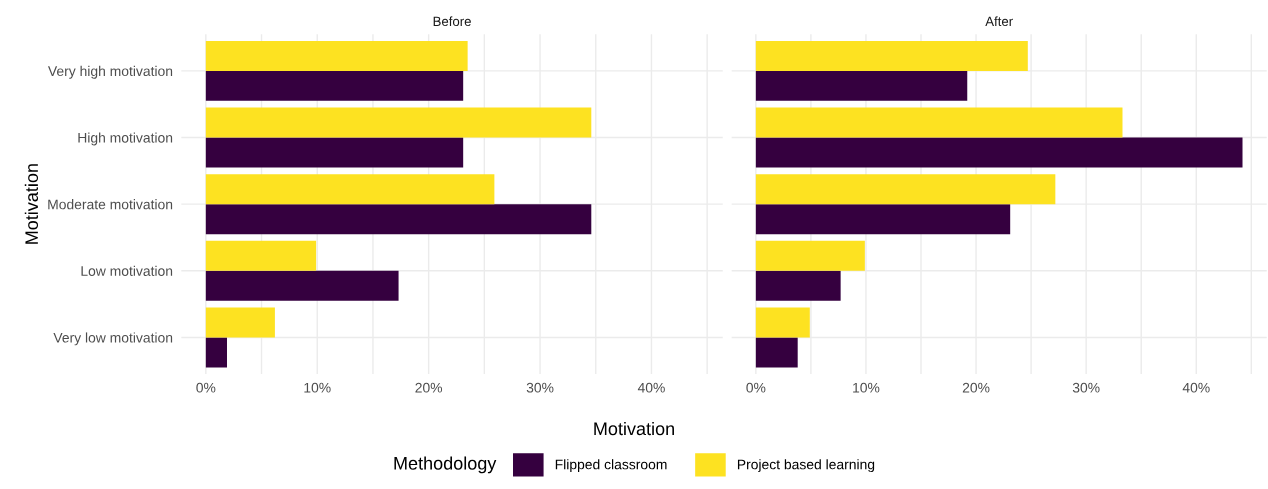  Describe the element at coordinates (999, 21) in the screenshot. I see `chart-title: After` at that location.